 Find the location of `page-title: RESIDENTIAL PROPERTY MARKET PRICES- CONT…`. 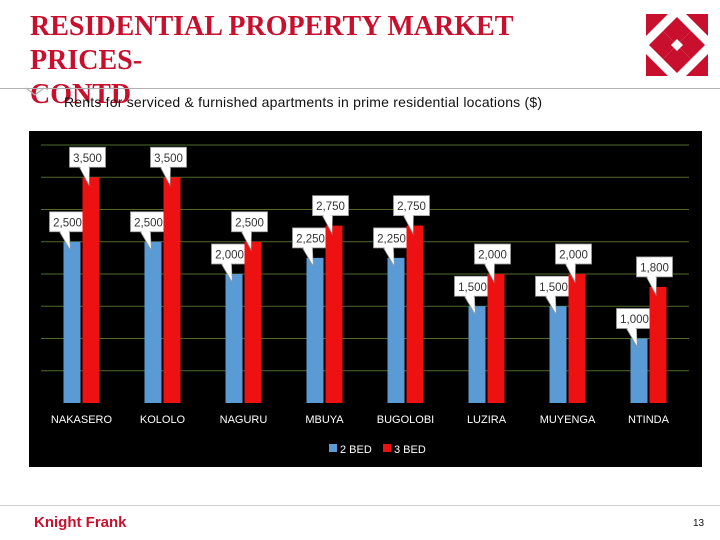

page-title: RESIDENTIAL PROPERTY MARKET PRICES- CONT… is located at coordinates (310, 61).